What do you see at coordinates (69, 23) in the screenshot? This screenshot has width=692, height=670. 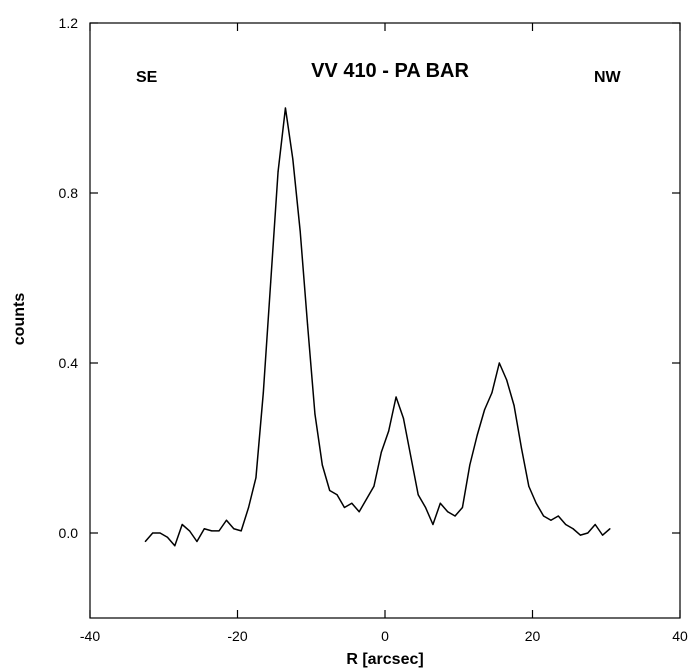 I see `y-tick-label: 1.2` at bounding box center [69, 23].